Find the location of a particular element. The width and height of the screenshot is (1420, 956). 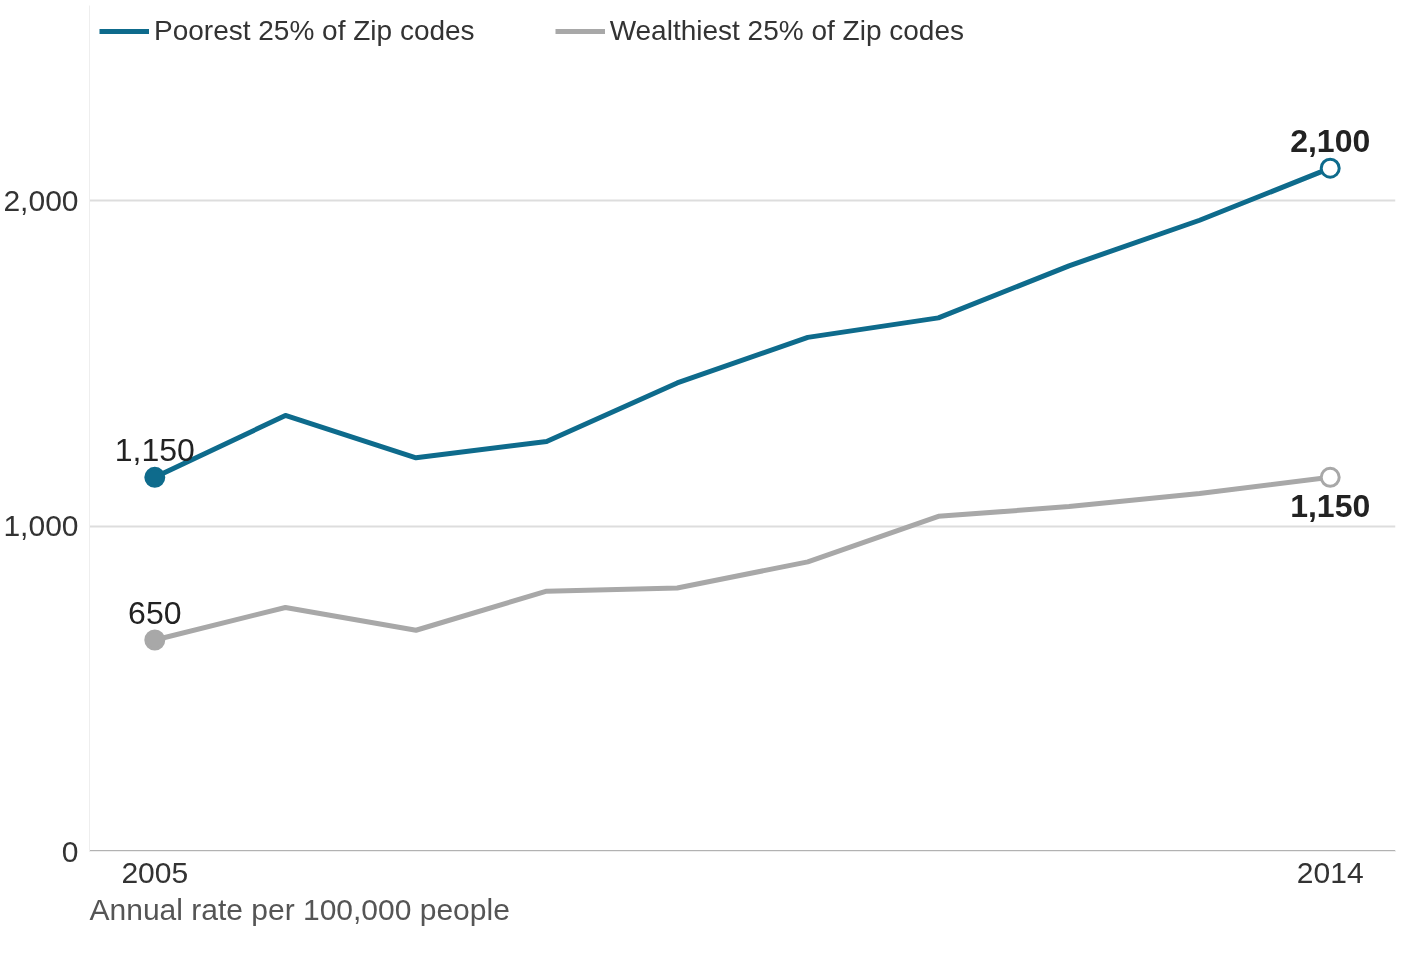

text: Annual rate per 100,000 people is located at coordinates (299, 909).